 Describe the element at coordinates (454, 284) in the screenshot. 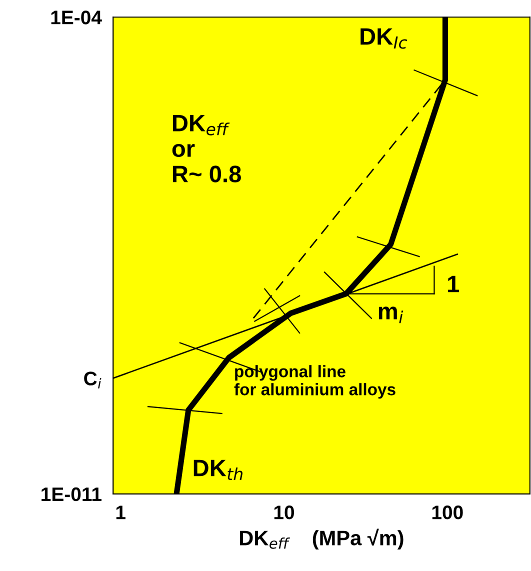

I see `annotation: 1` at that location.